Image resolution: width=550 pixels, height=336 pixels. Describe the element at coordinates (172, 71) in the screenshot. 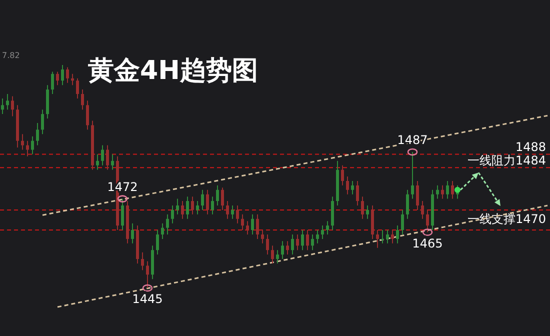

I see `chart-title: 黄金4H趋势图` at that location.